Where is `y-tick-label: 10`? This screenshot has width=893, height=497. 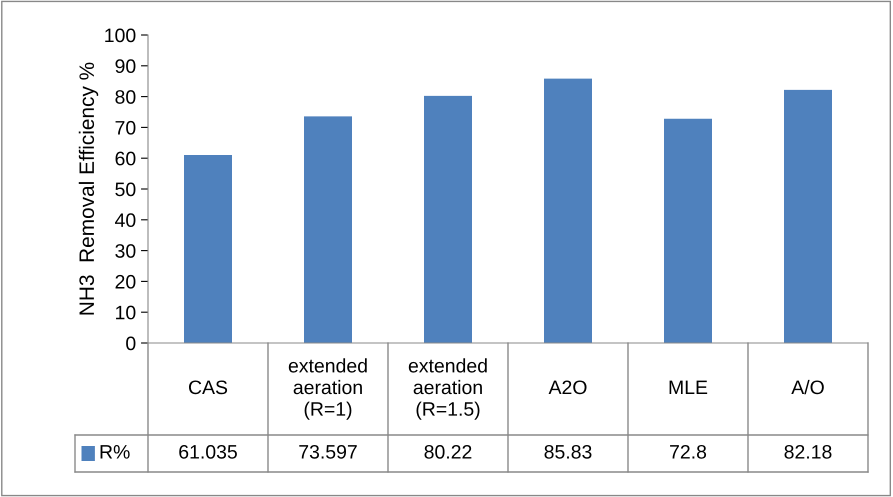
y-tick-label: 10 is located at coordinates (126, 313).